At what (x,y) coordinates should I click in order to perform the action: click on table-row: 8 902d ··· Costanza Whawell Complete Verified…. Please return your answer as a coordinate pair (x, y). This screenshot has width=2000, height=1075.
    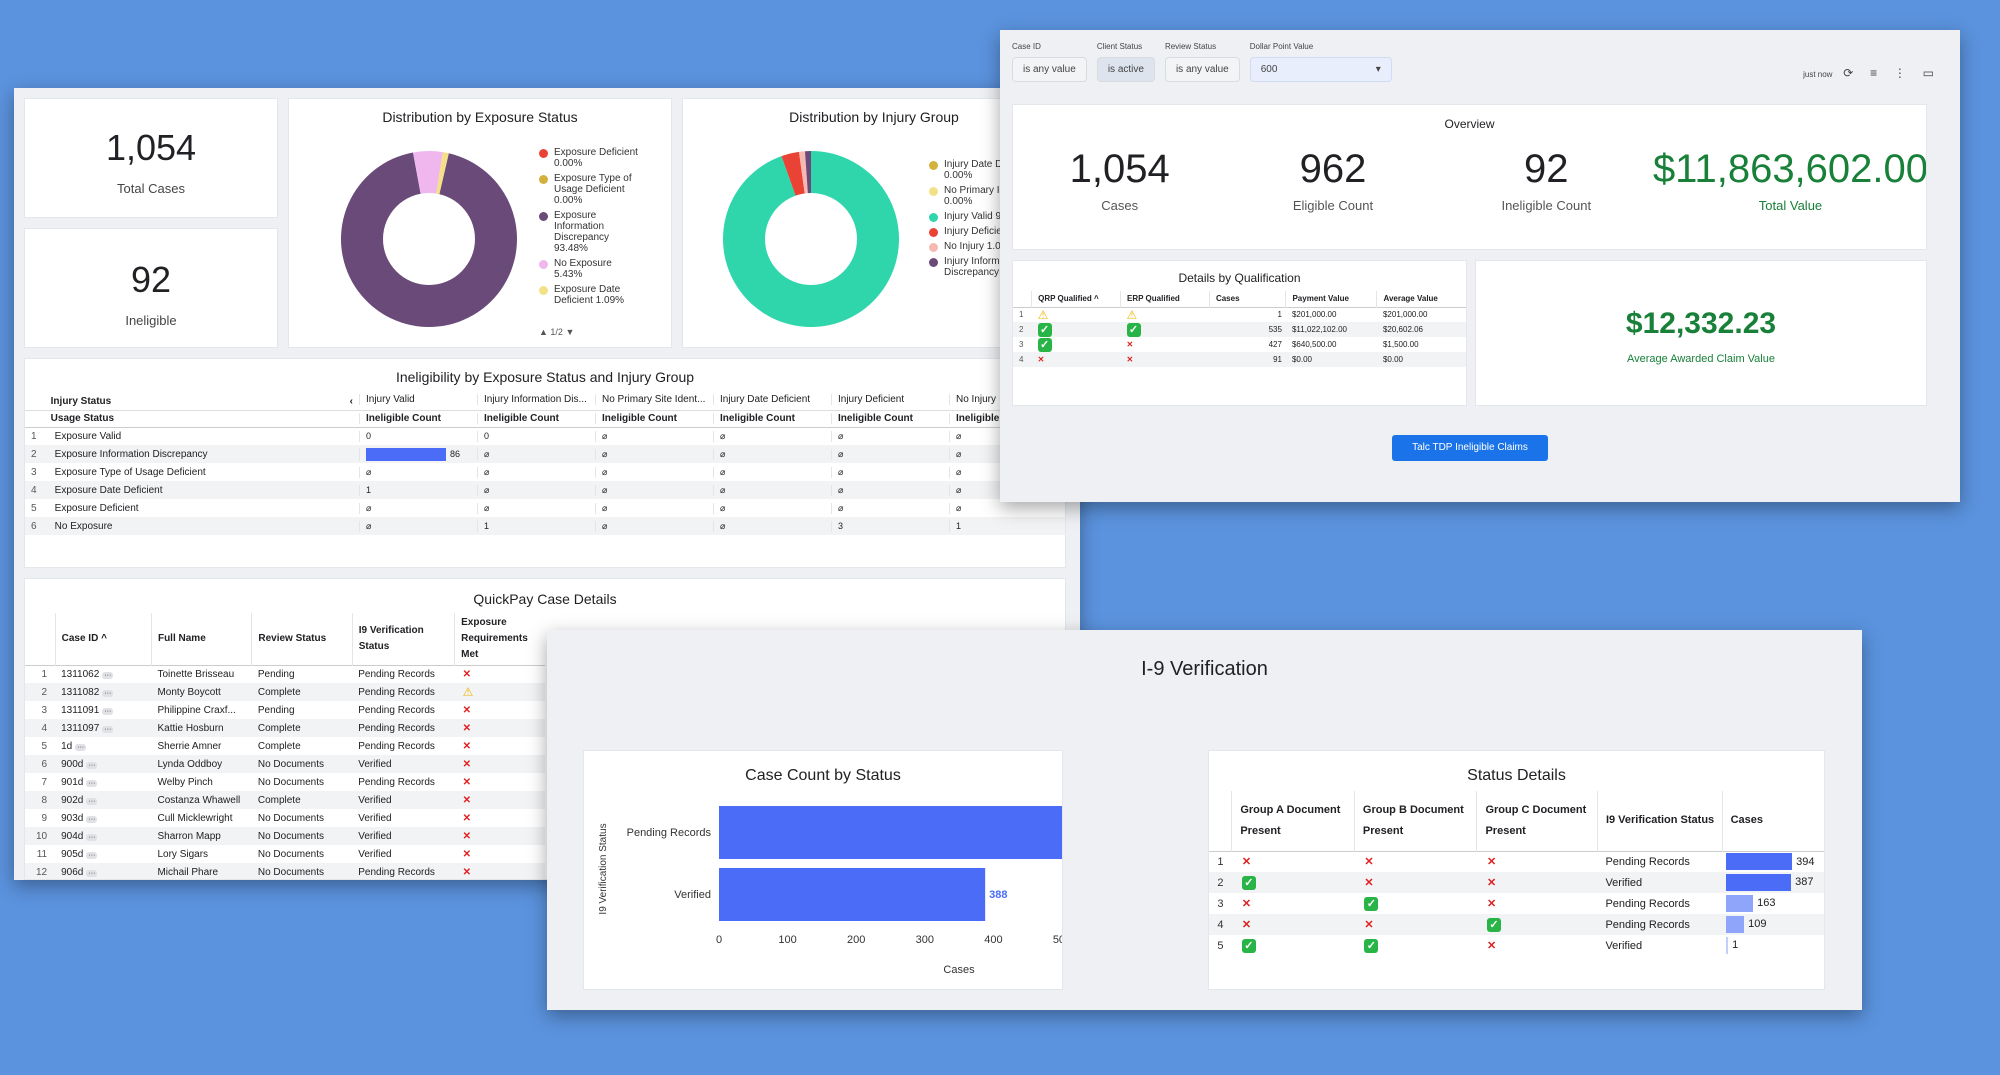
    Looking at the image, I should click on (285, 800).